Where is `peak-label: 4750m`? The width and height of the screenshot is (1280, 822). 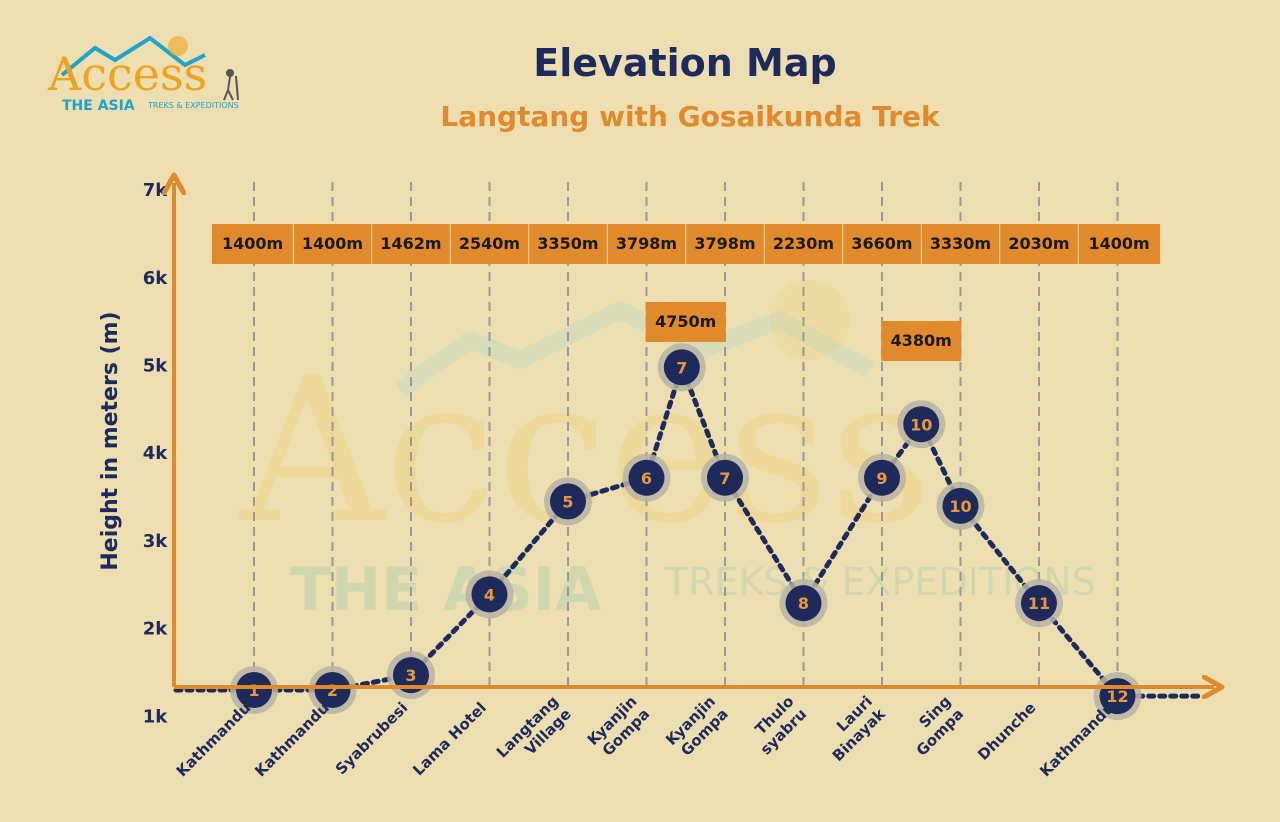 peak-label: 4750m is located at coordinates (685, 321).